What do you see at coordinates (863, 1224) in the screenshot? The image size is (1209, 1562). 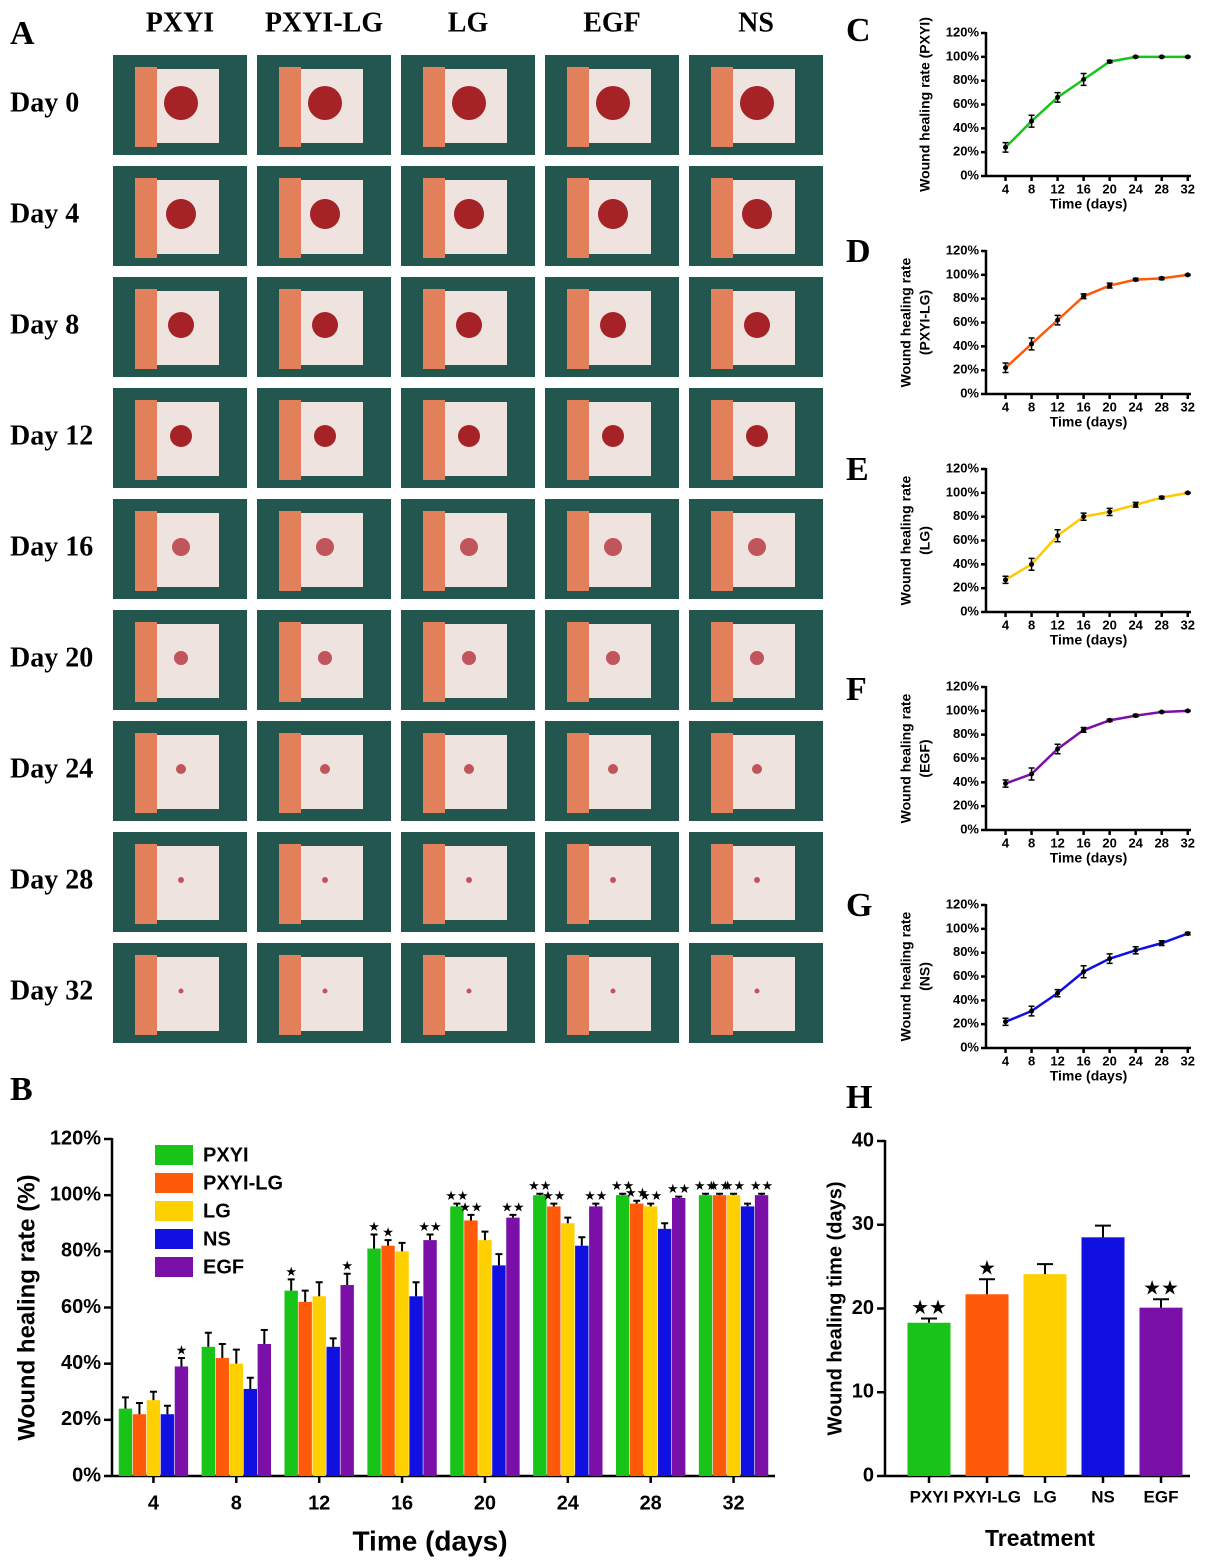 I see `y-tick-label: 30` at bounding box center [863, 1224].